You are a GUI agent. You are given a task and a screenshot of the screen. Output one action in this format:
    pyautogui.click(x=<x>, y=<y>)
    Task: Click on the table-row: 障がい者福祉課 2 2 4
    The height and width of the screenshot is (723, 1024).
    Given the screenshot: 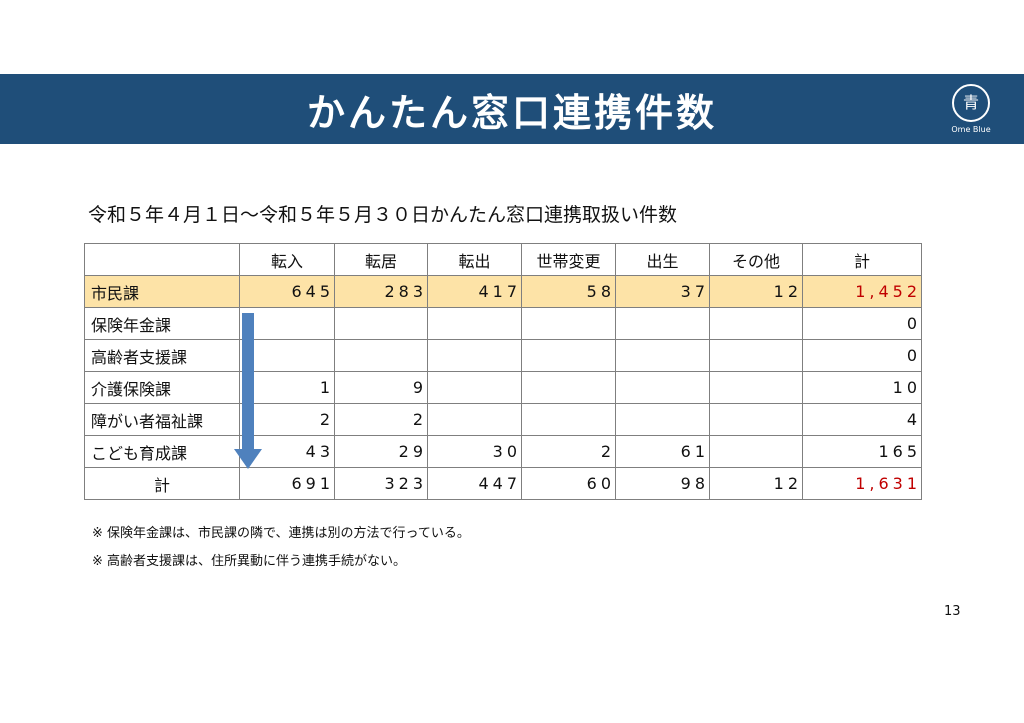 What is the action you would take?
    pyautogui.click(x=503, y=419)
    